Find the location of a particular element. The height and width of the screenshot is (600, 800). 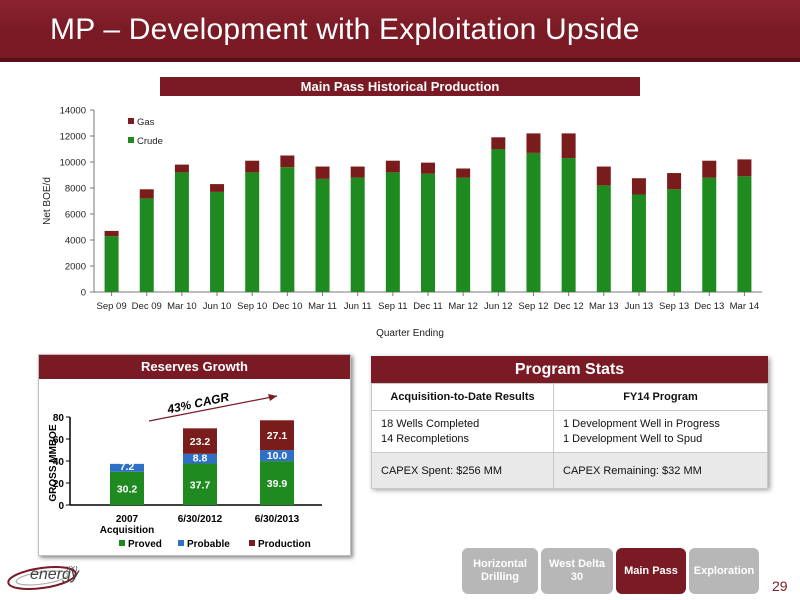

header-bar is located at coordinates (400, 31).